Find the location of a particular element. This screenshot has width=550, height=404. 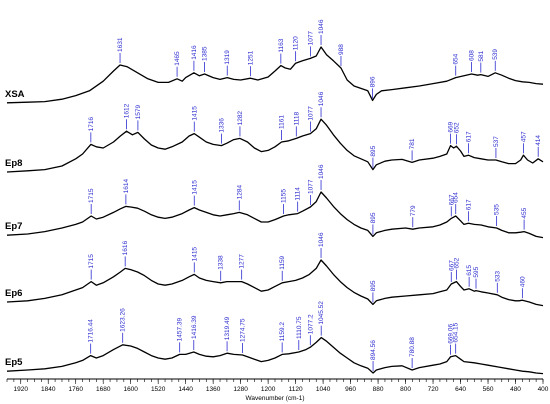

peak-label: 1457.39 is located at coordinates (180, 330).